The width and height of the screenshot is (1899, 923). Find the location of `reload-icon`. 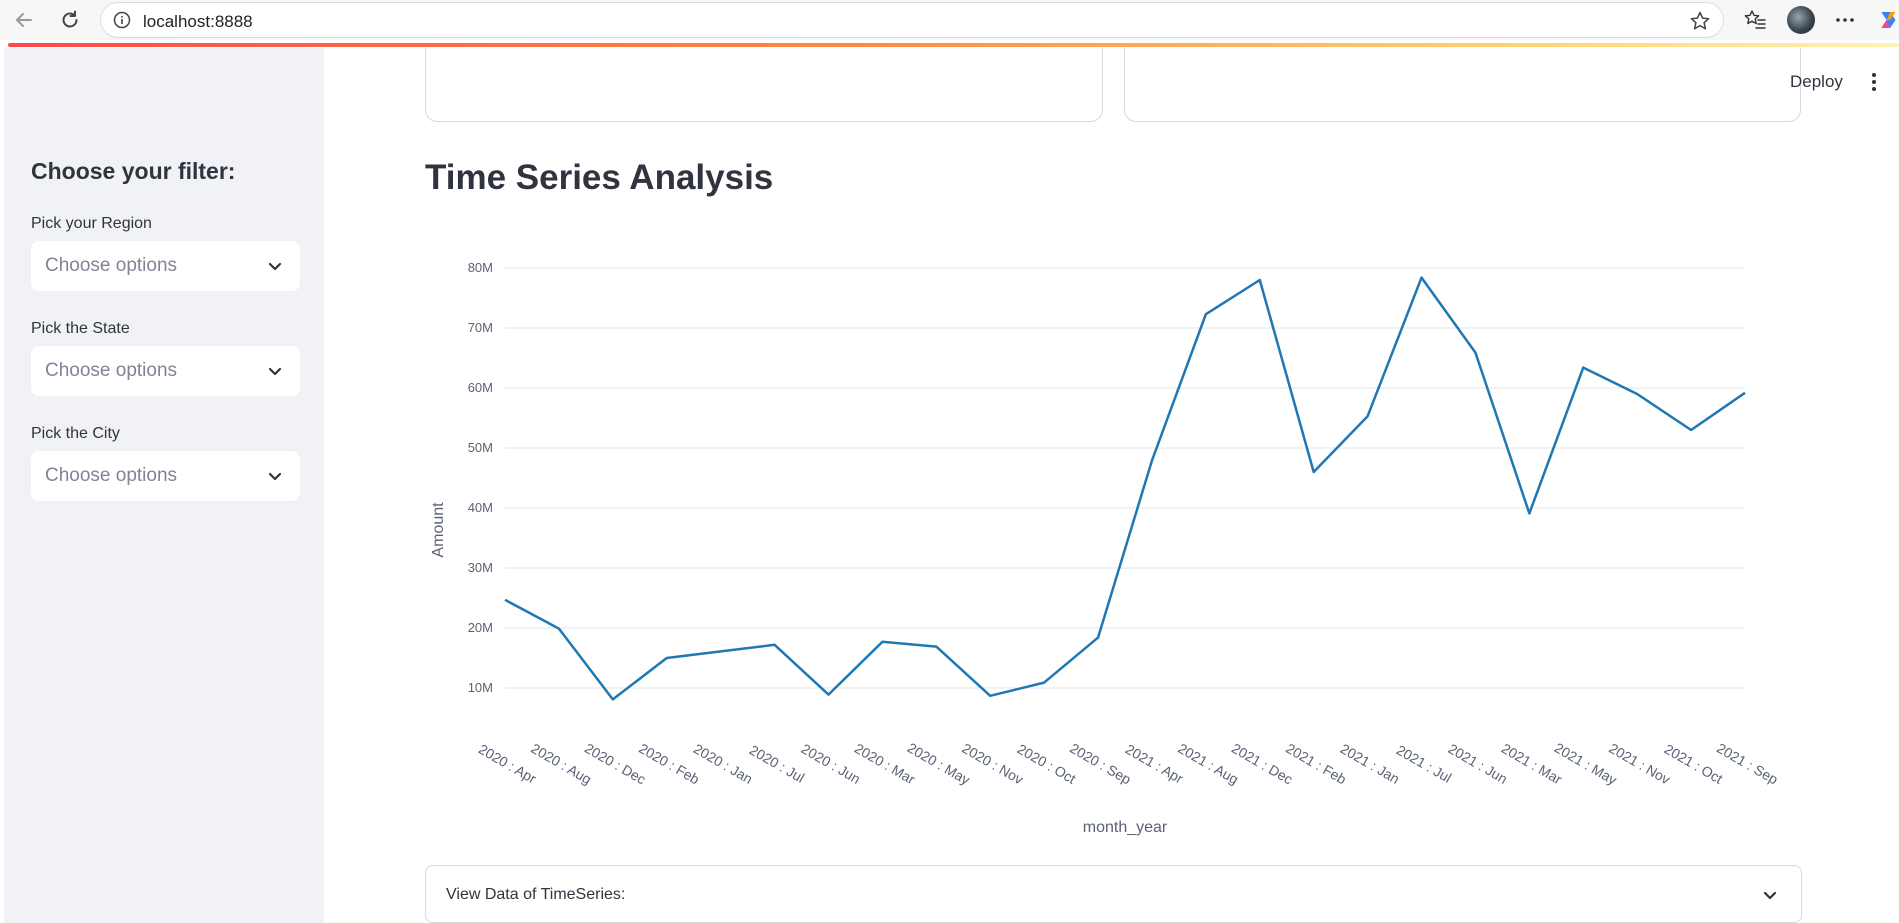

reload-icon is located at coordinates (70, 20).